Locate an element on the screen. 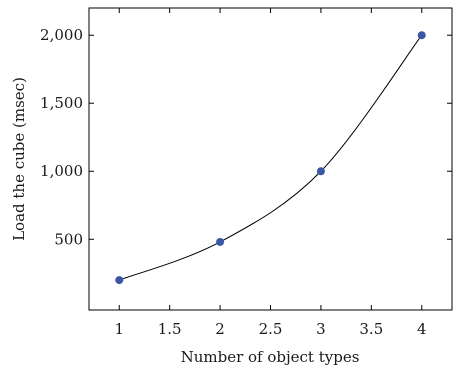 This screenshot has height=372, width=458. x-tick-label: 2.5 is located at coordinates (271, 329).